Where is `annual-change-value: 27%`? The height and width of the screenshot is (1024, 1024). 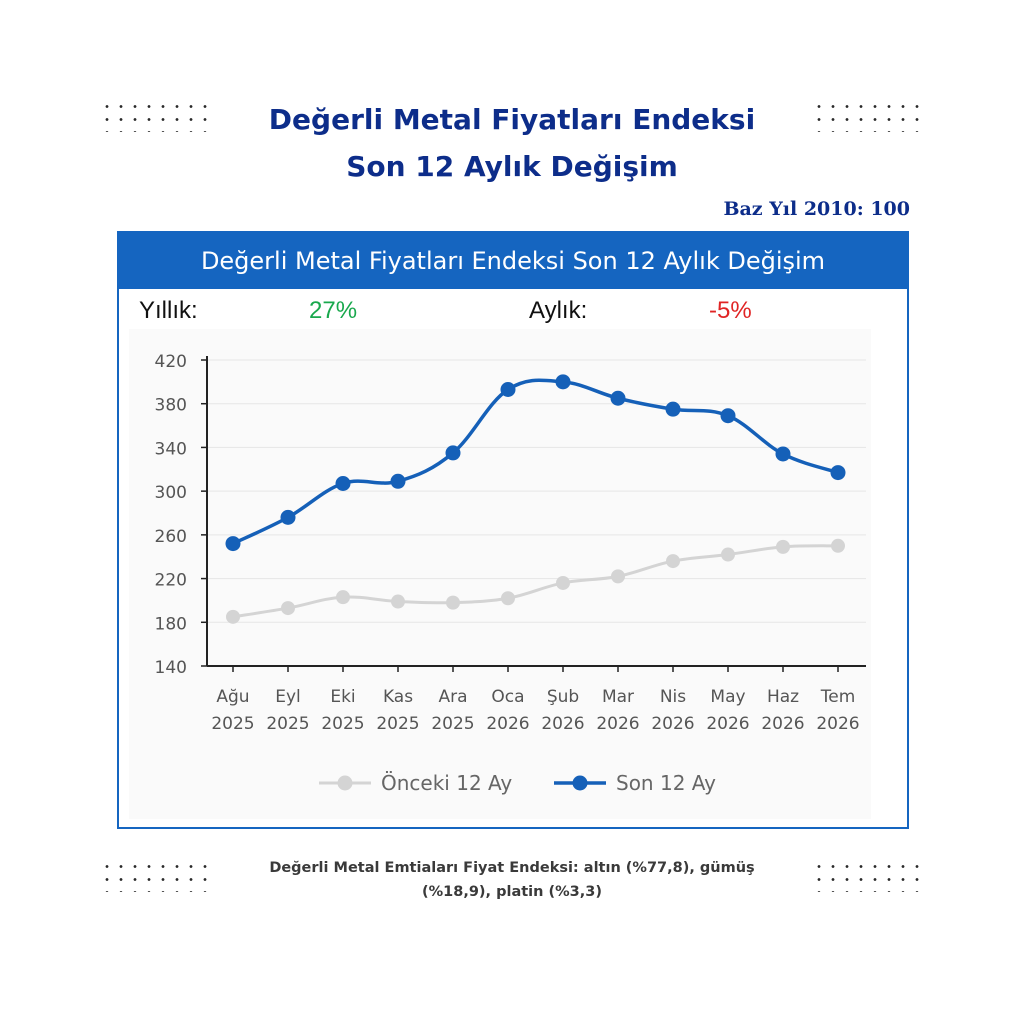 annual-change-value: 27% is located at coordinates (333, 310).